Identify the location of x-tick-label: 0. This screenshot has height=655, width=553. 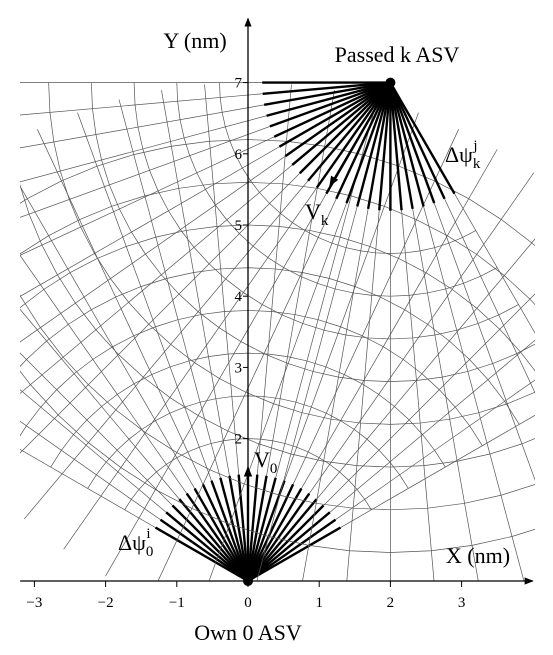
(248, 603).